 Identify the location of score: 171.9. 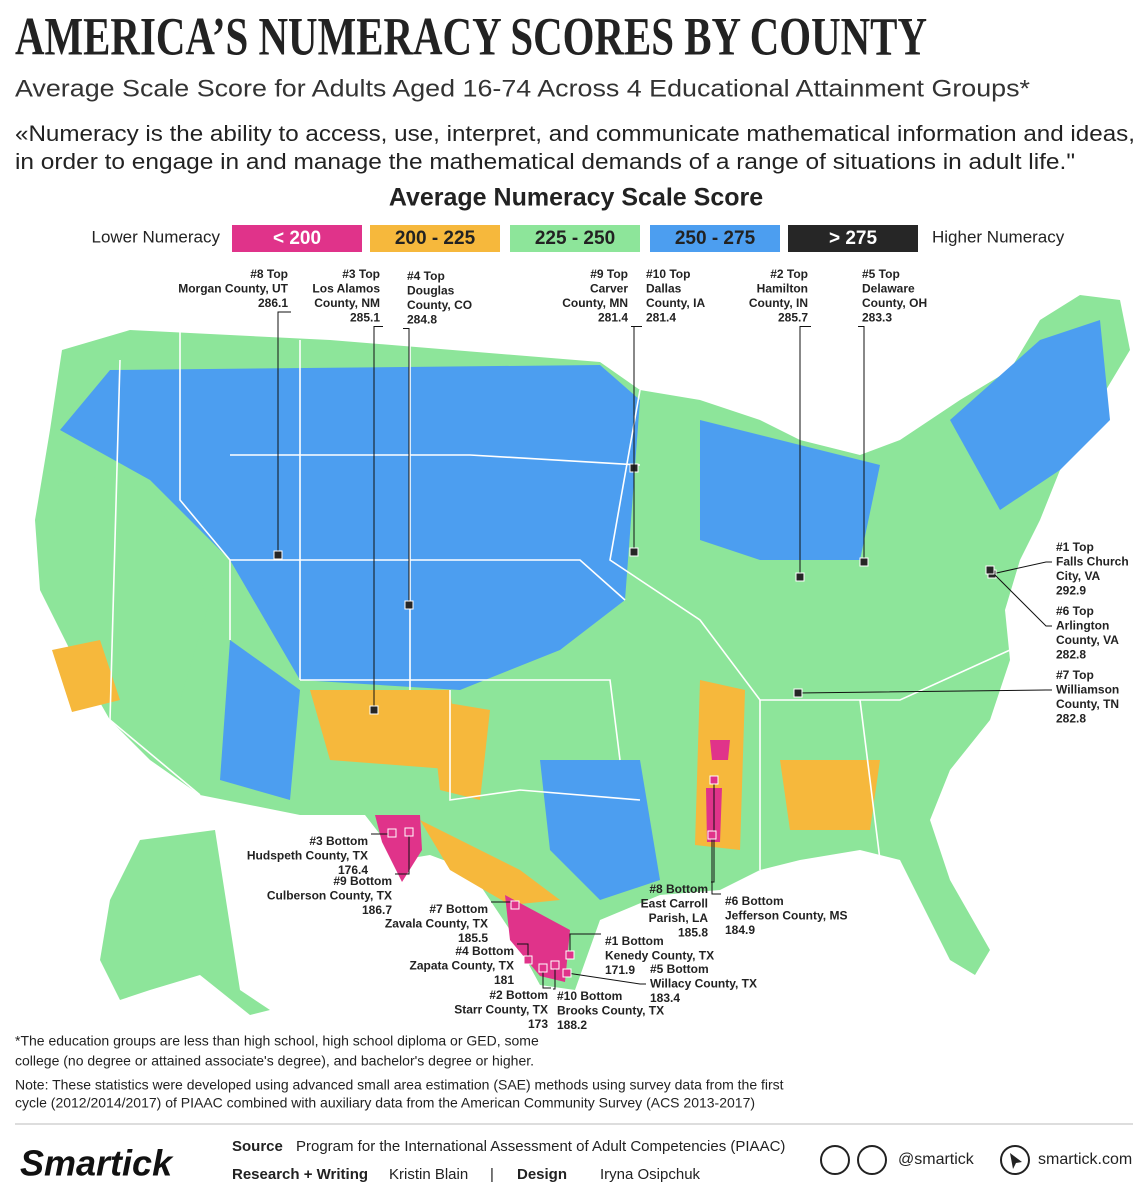
(620, 970).